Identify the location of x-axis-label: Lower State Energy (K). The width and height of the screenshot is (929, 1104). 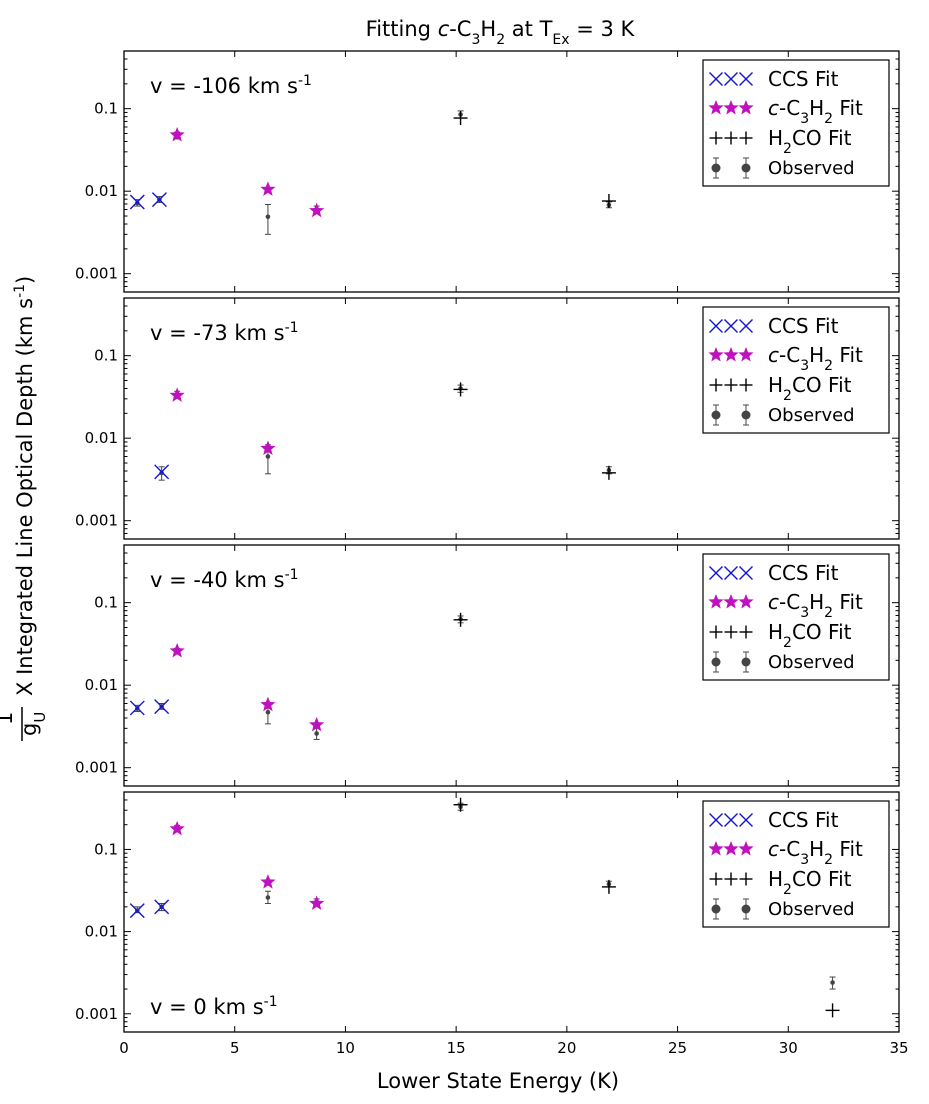
(498, 1081).